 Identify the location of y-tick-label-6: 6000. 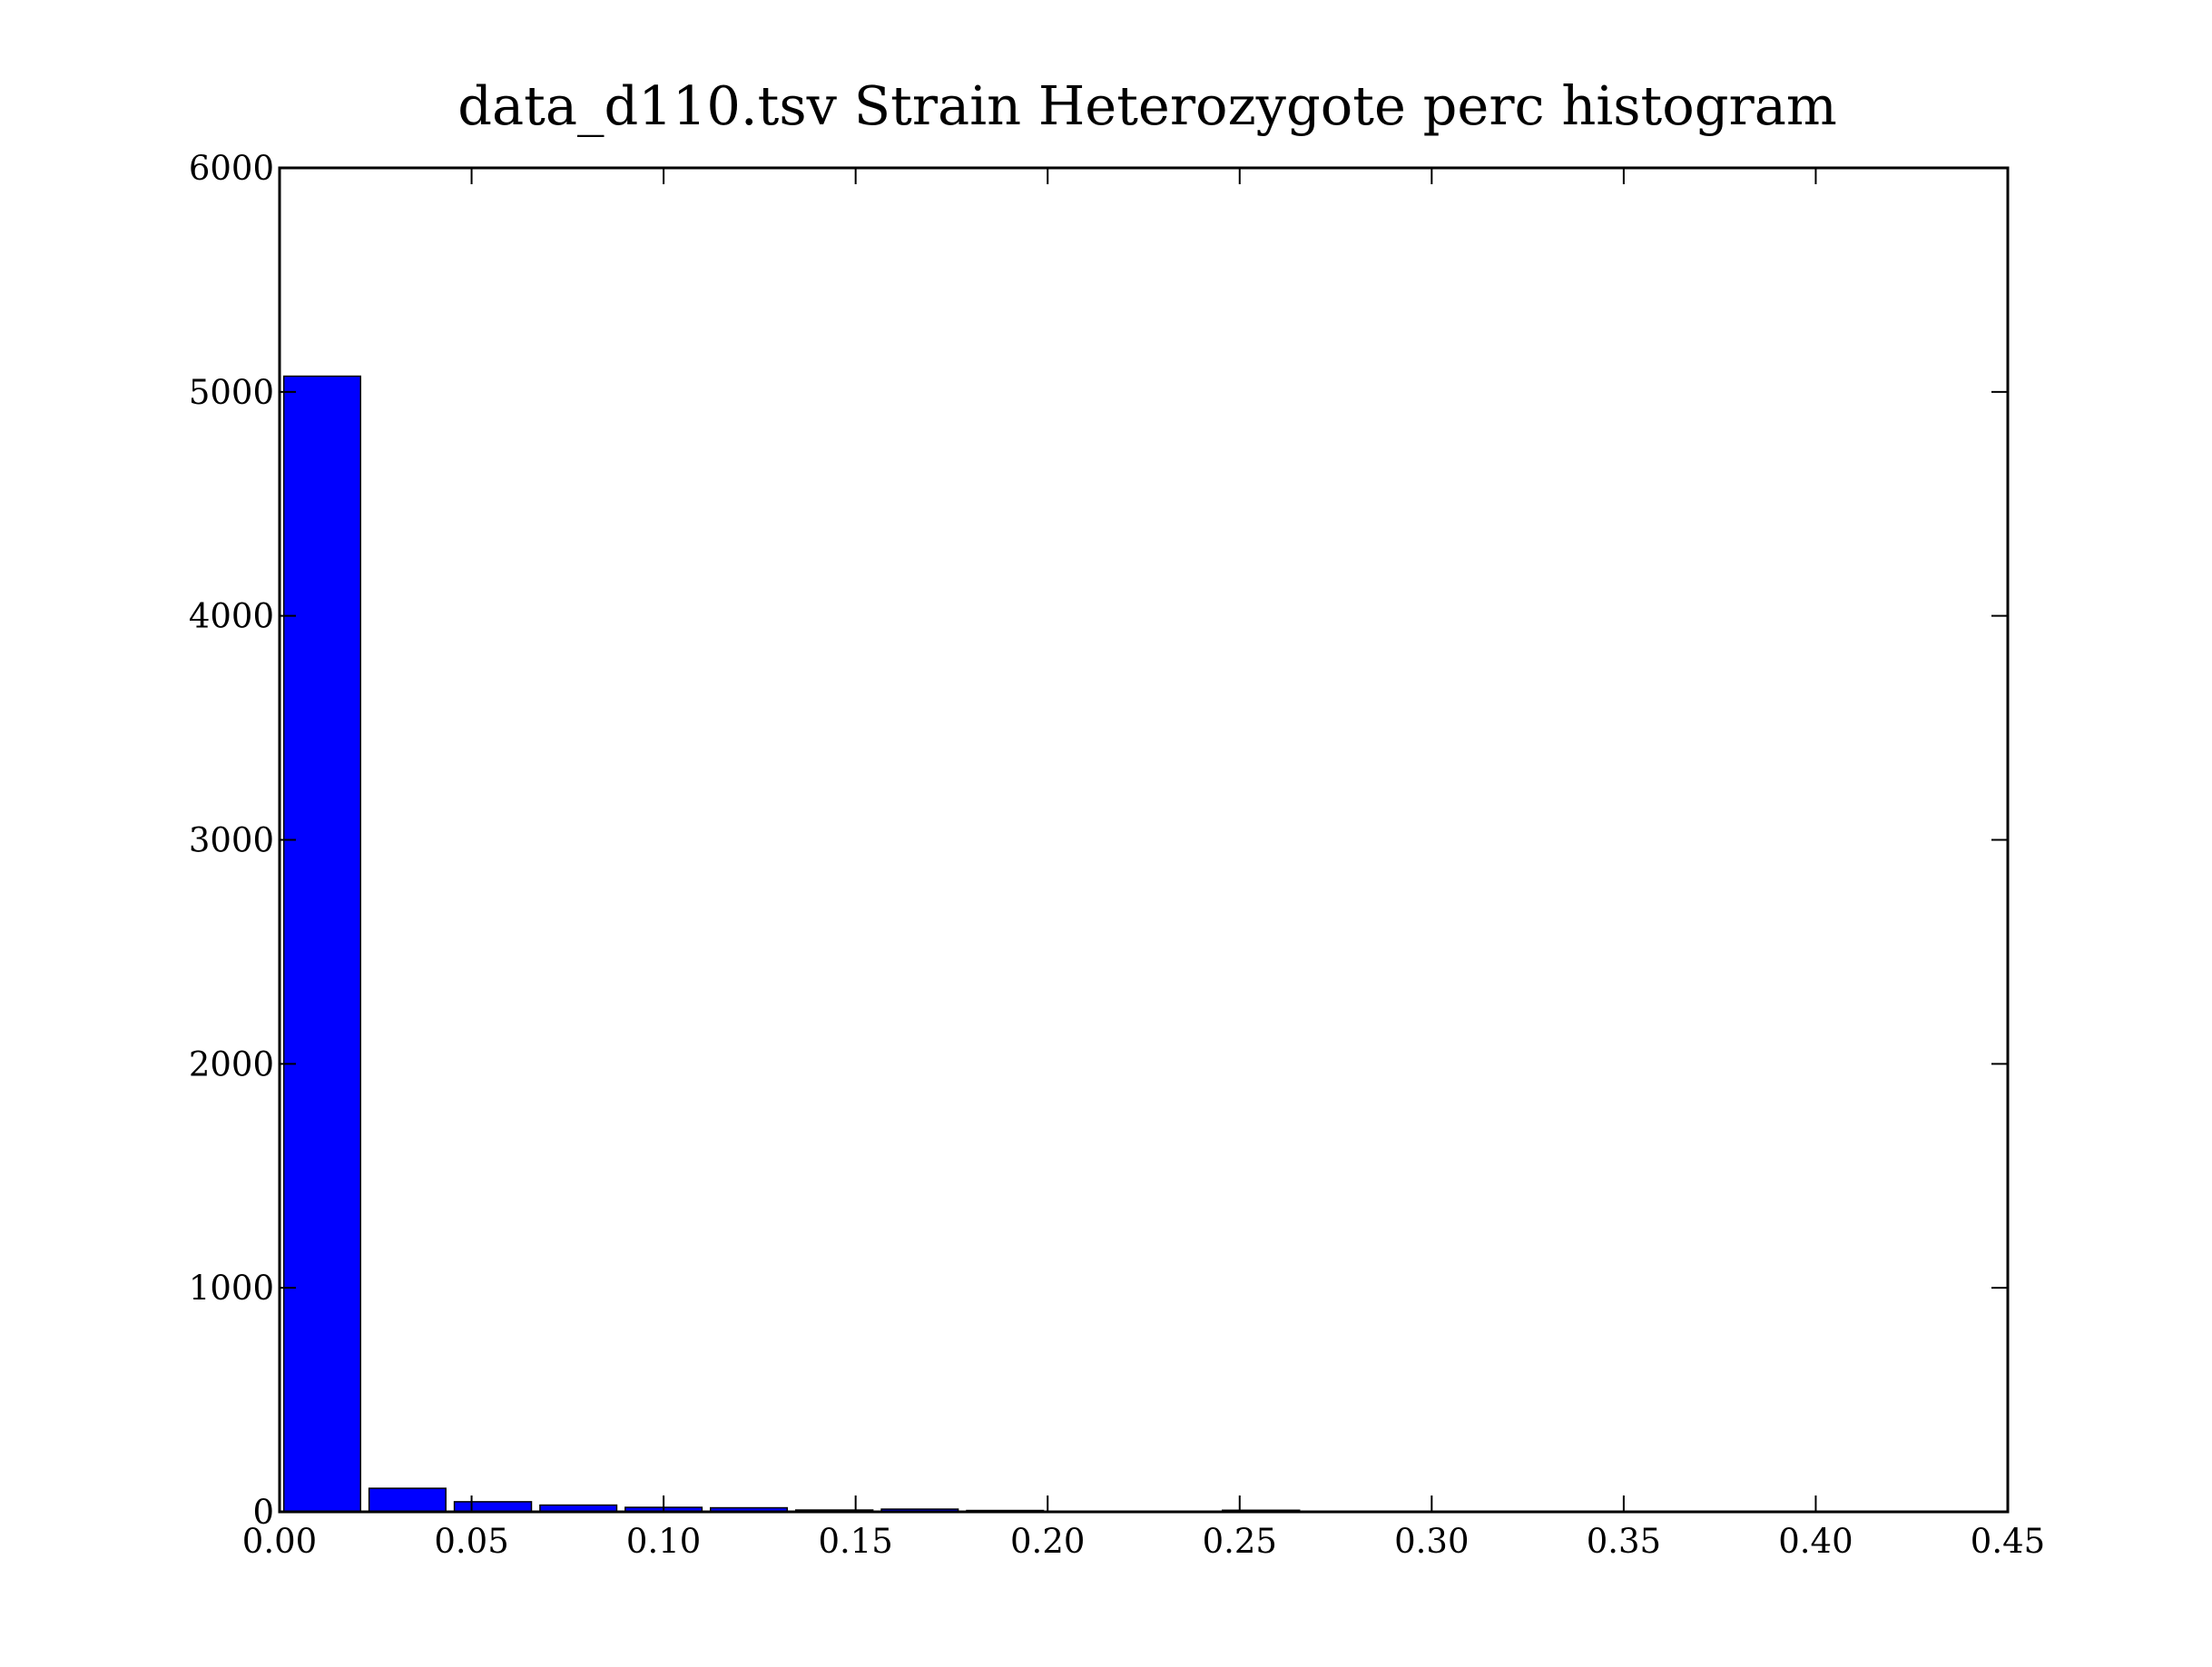
(231, 168).